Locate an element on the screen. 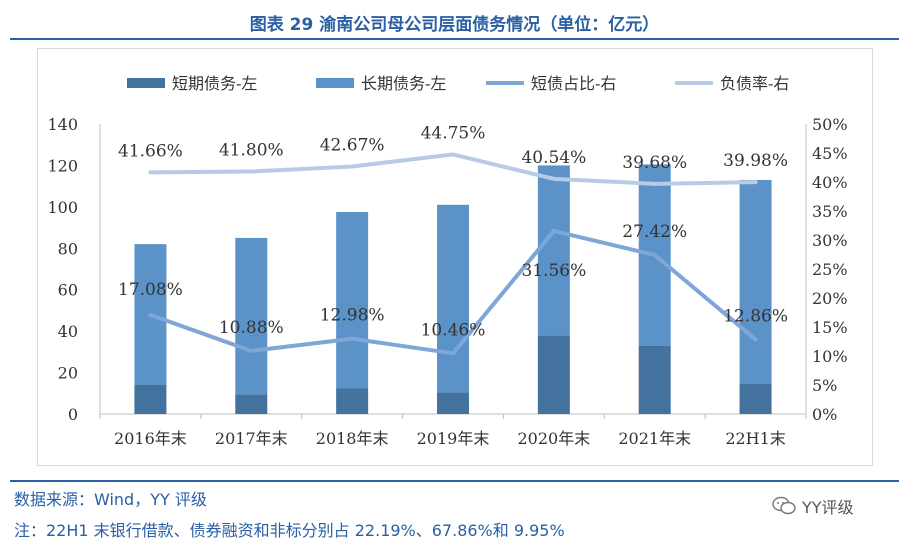 This screenshot has height=546, width=909. y-right-tick-label: 30% is located at coordinates (830, 240).